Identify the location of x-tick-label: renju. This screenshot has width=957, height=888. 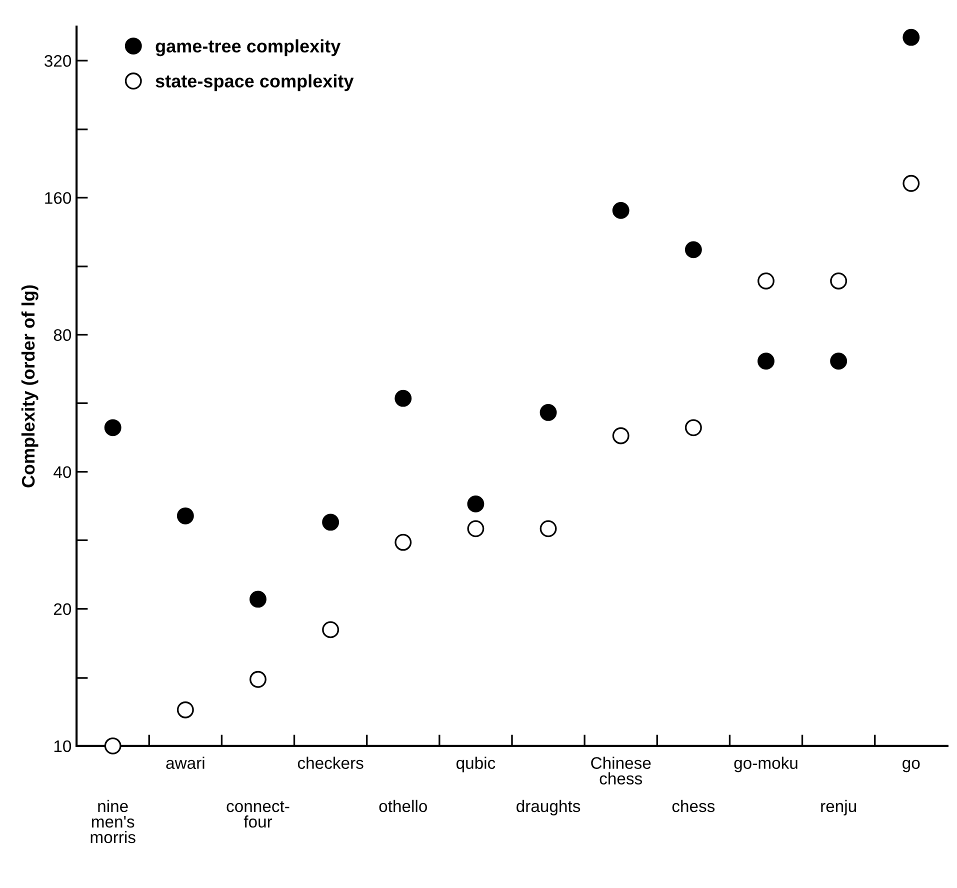
(838, 808).